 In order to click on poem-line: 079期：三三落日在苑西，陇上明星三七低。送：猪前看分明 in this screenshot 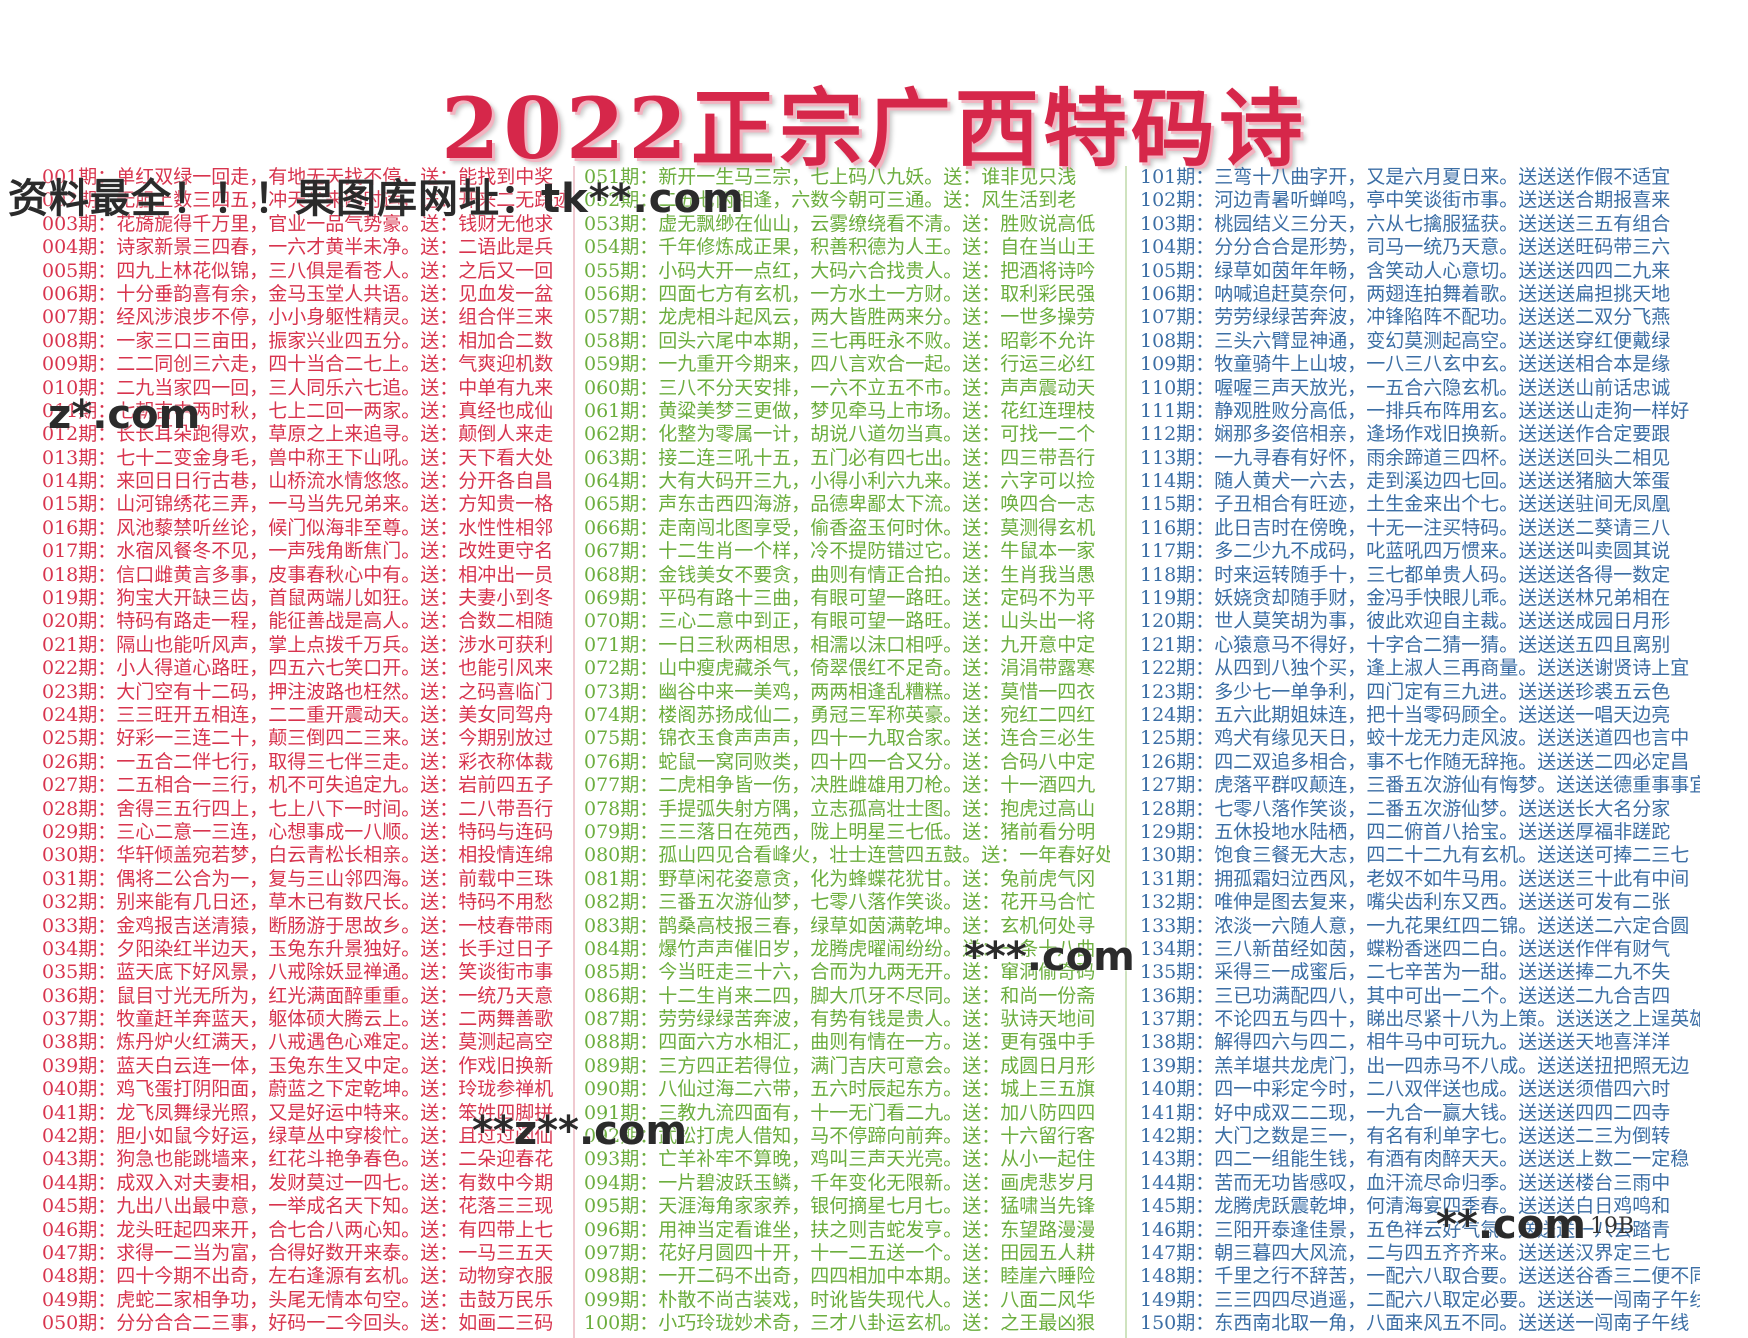, I will do `click(840, 831)`.